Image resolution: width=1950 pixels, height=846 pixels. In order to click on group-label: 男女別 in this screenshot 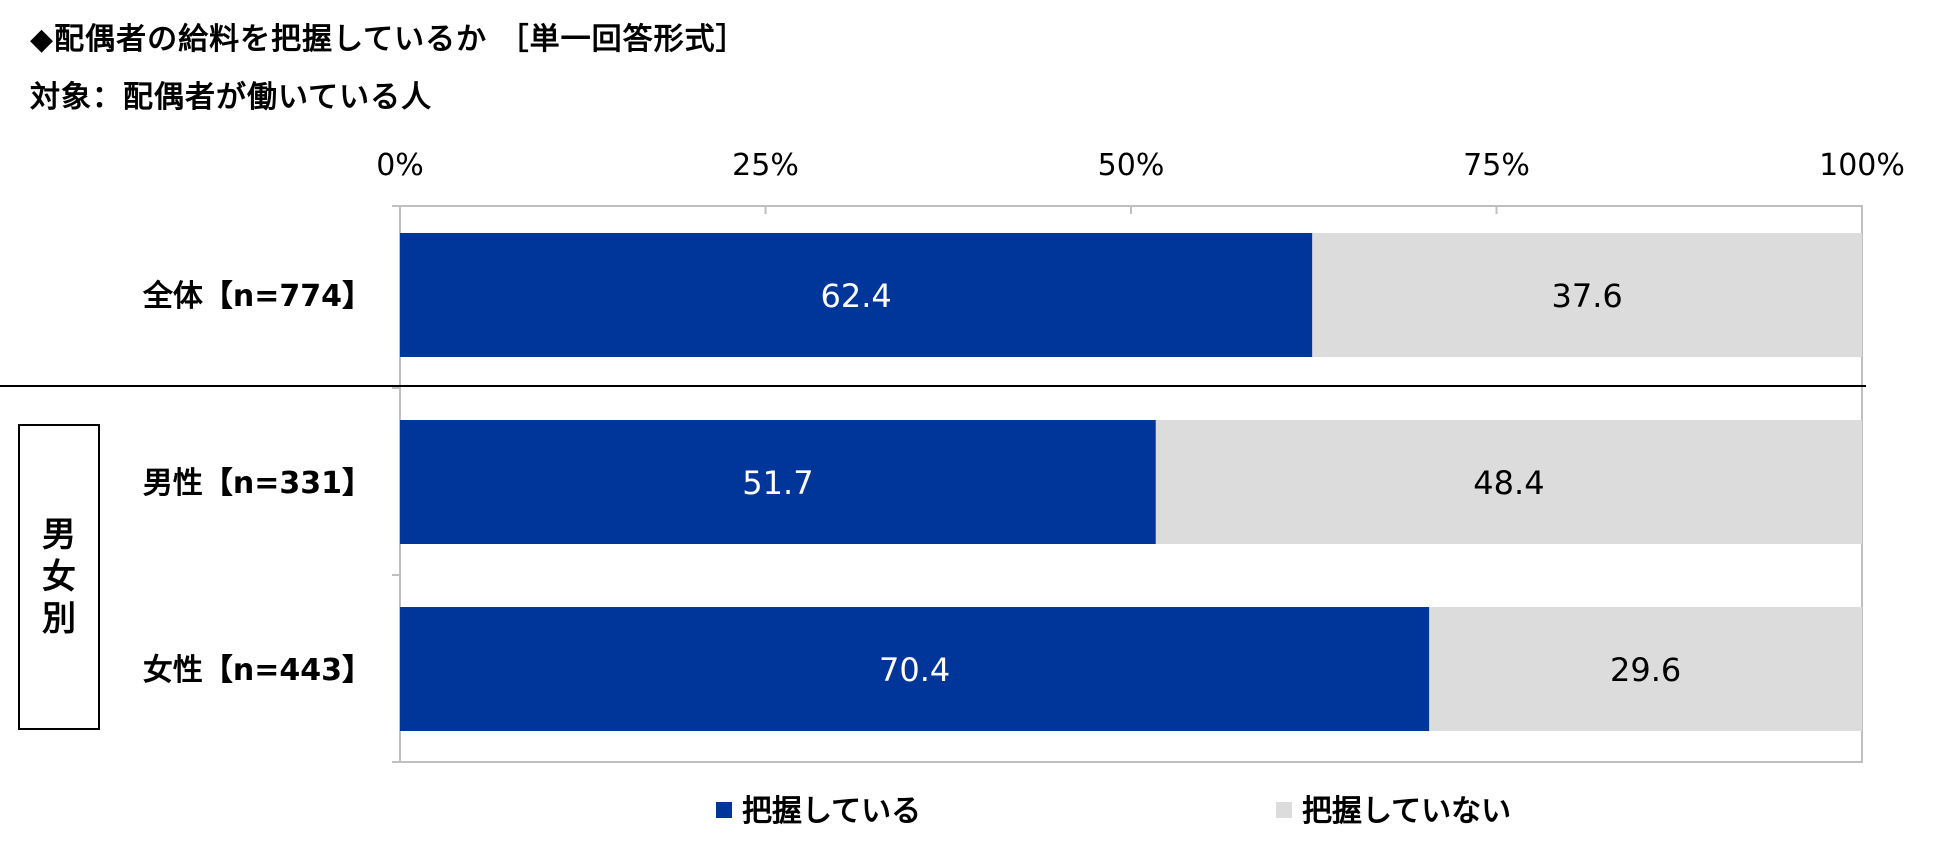, I will do `click(59, 577)`.